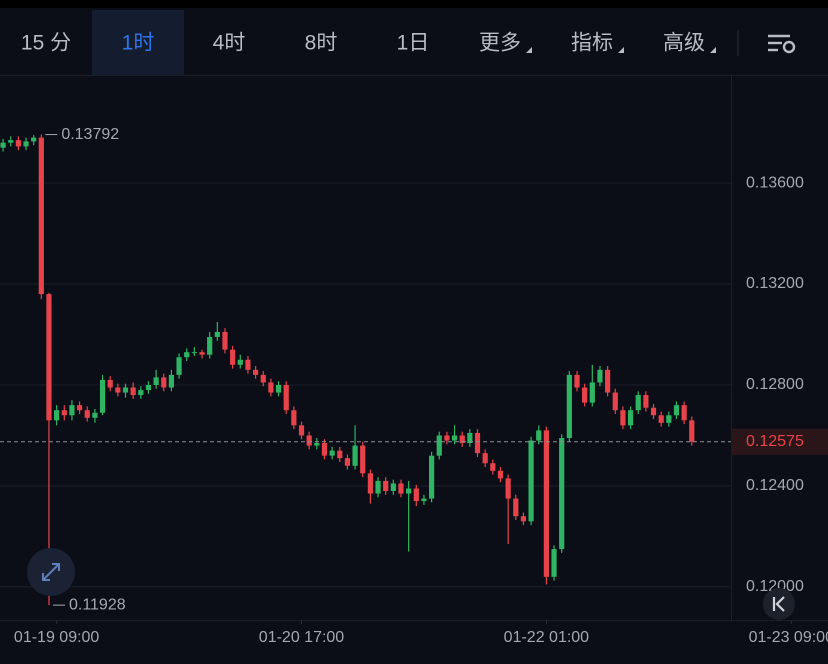  What do you see at coordinates (775, 283) in the screenshot?
I see `y-tick-label: 0.13200` at bounding box center [775, 283].